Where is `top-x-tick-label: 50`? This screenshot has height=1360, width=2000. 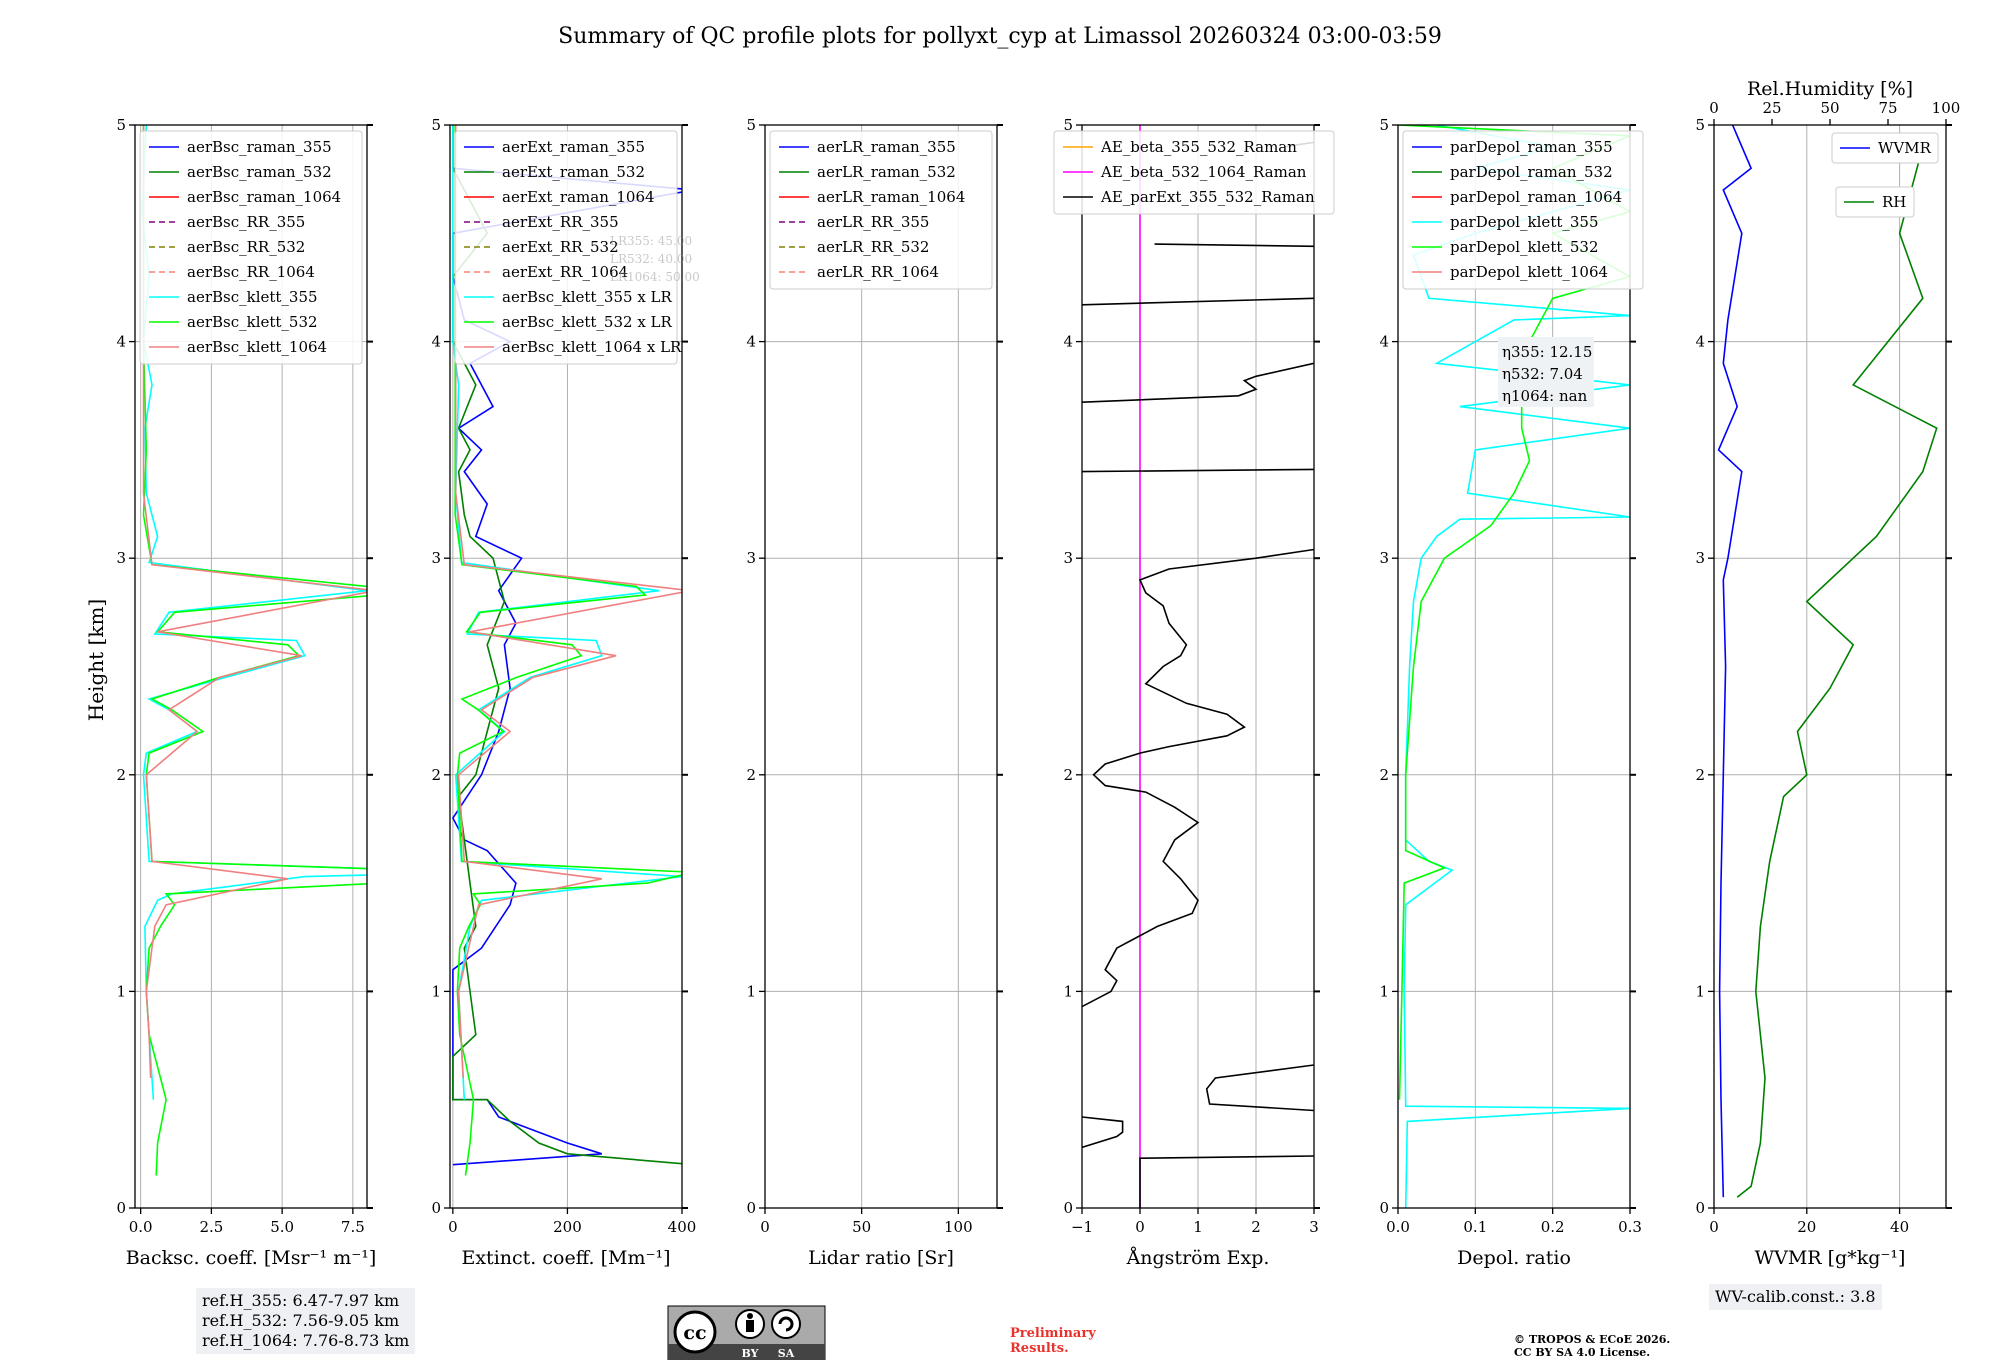 top-x-tick-label: 50 is located at coordinates (1829, 108).